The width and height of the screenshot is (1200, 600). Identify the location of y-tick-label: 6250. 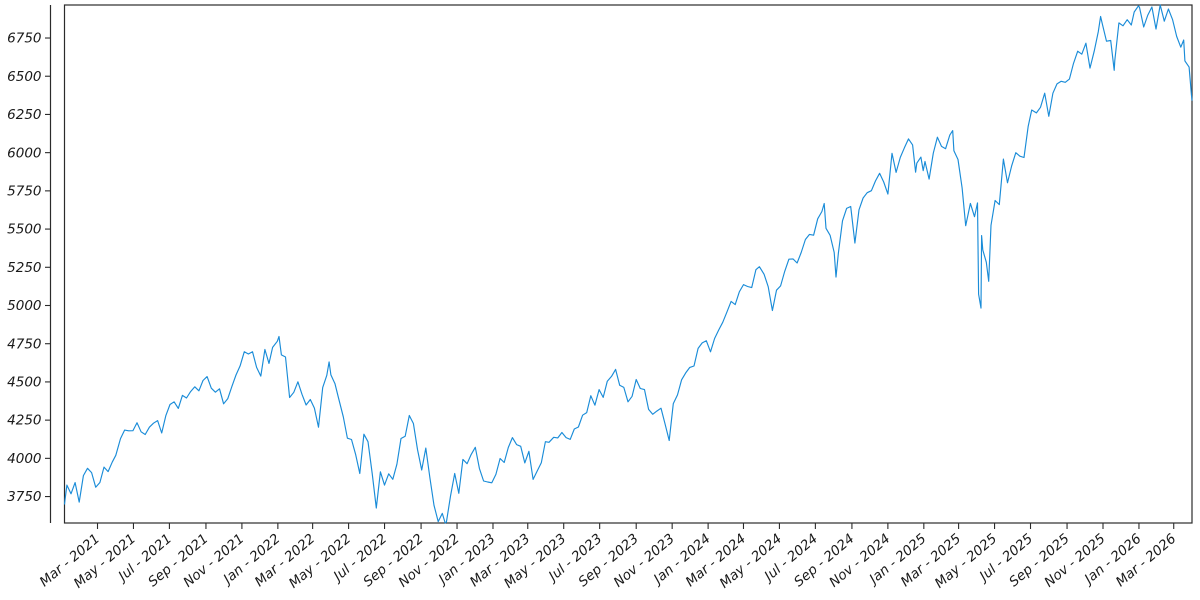
(24, 115).